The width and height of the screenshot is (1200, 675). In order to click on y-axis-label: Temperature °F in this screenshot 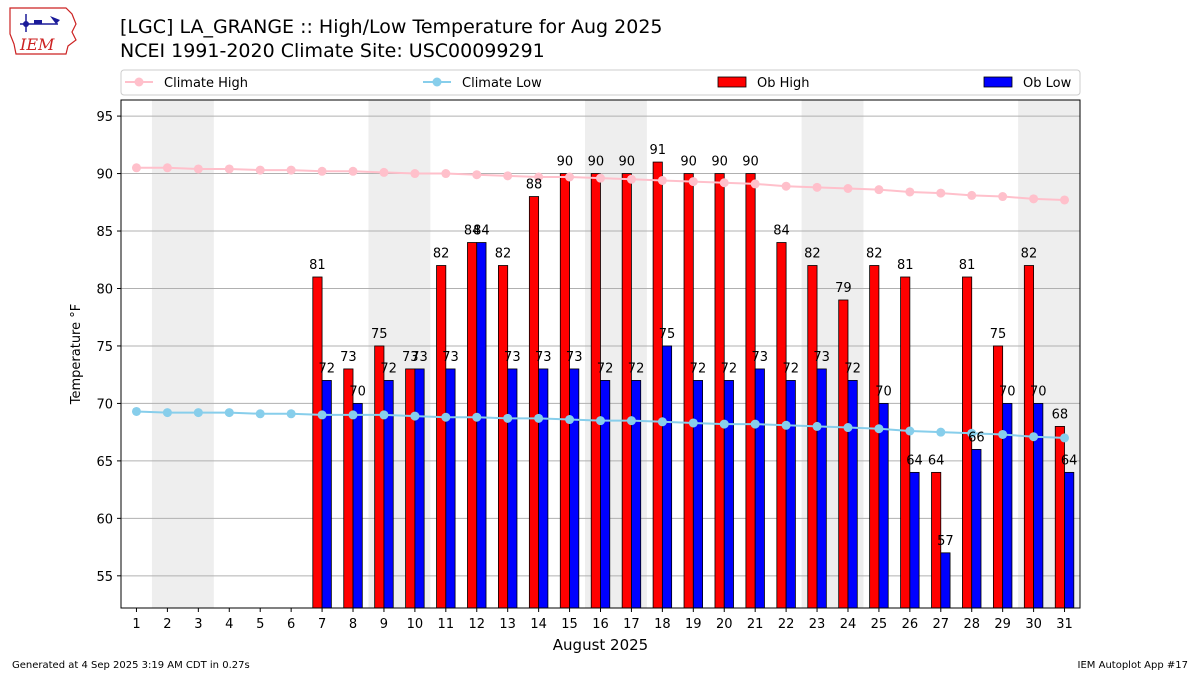, I will do `click(76, 354)`.